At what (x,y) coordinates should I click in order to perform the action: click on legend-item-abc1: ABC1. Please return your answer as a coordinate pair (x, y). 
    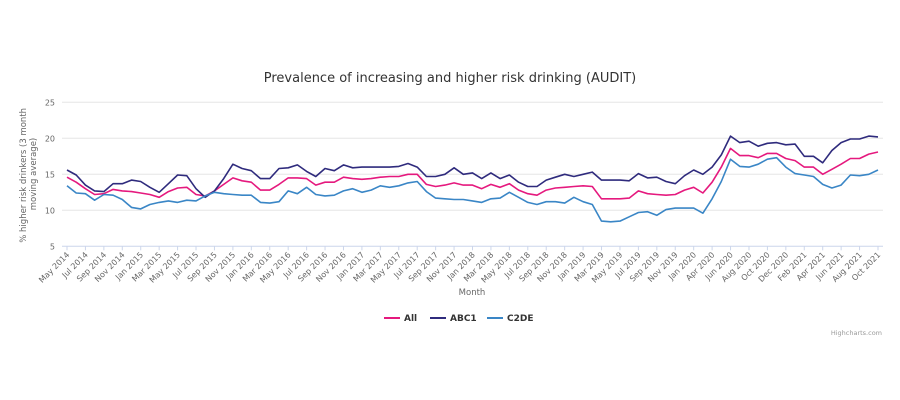
    Looking at the image, I should click on (453, 319).